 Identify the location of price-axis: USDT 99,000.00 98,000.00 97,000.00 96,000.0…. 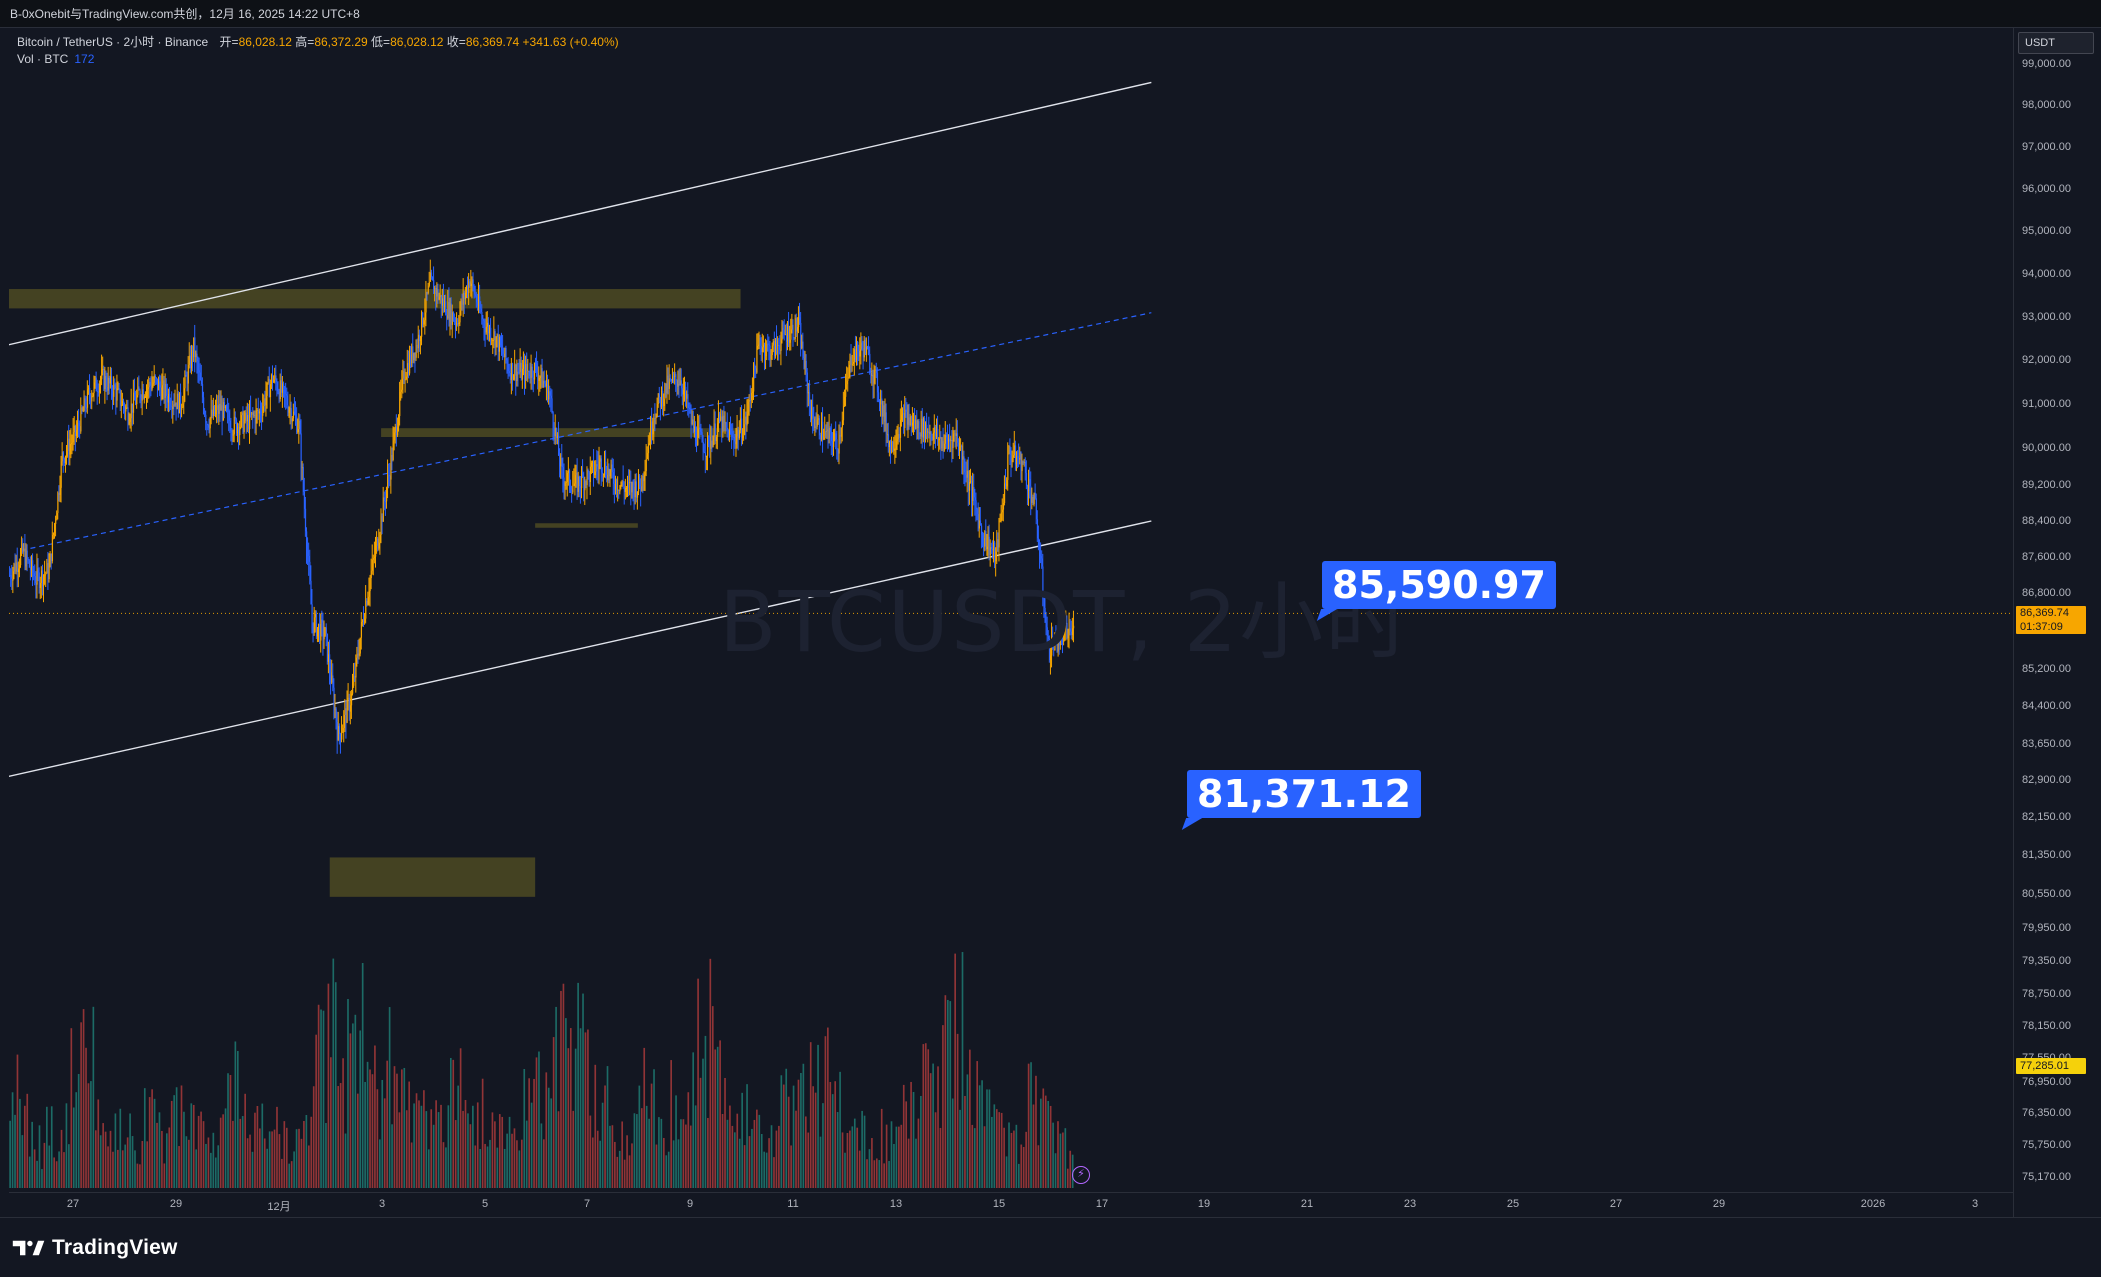
(2057, 622).